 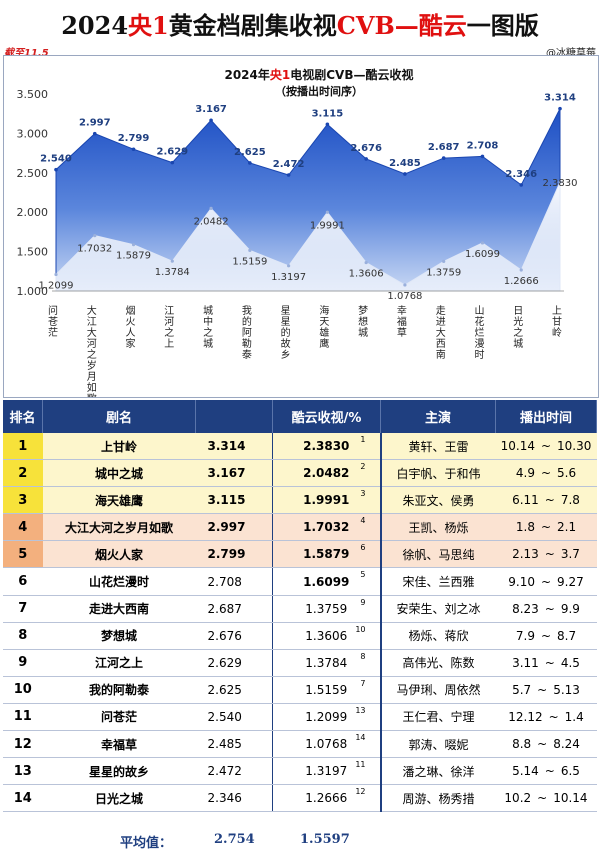 I want to click on x-tick-label: 海天雄鹰, so click(x=323, y=326).